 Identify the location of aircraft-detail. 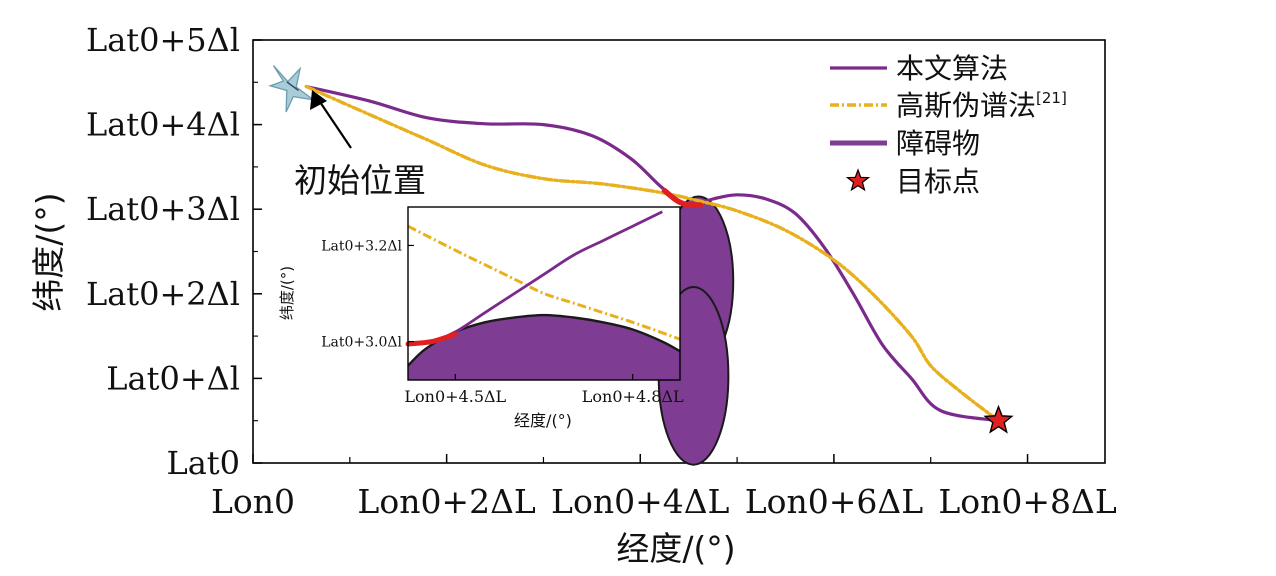
(292, 86).